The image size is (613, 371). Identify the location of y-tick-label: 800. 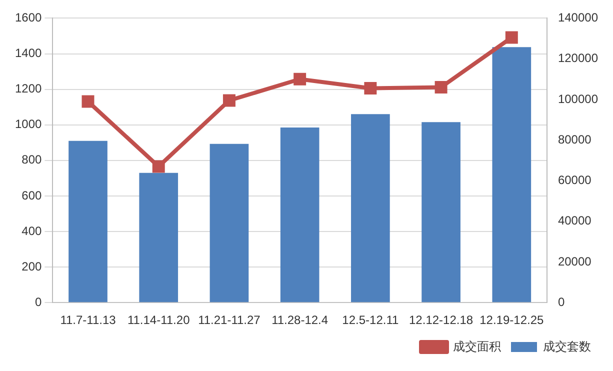
(32, 159).